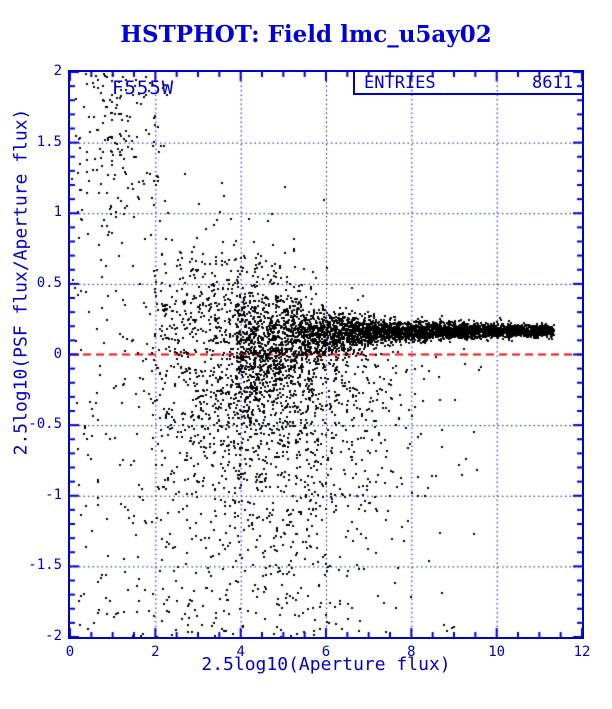 The width and height of the screenshot is (612, 709). What do you see at coordinates (143, 88) in the screenshot?
I see `filter-label: F555W` at bounding box center [143, 88].